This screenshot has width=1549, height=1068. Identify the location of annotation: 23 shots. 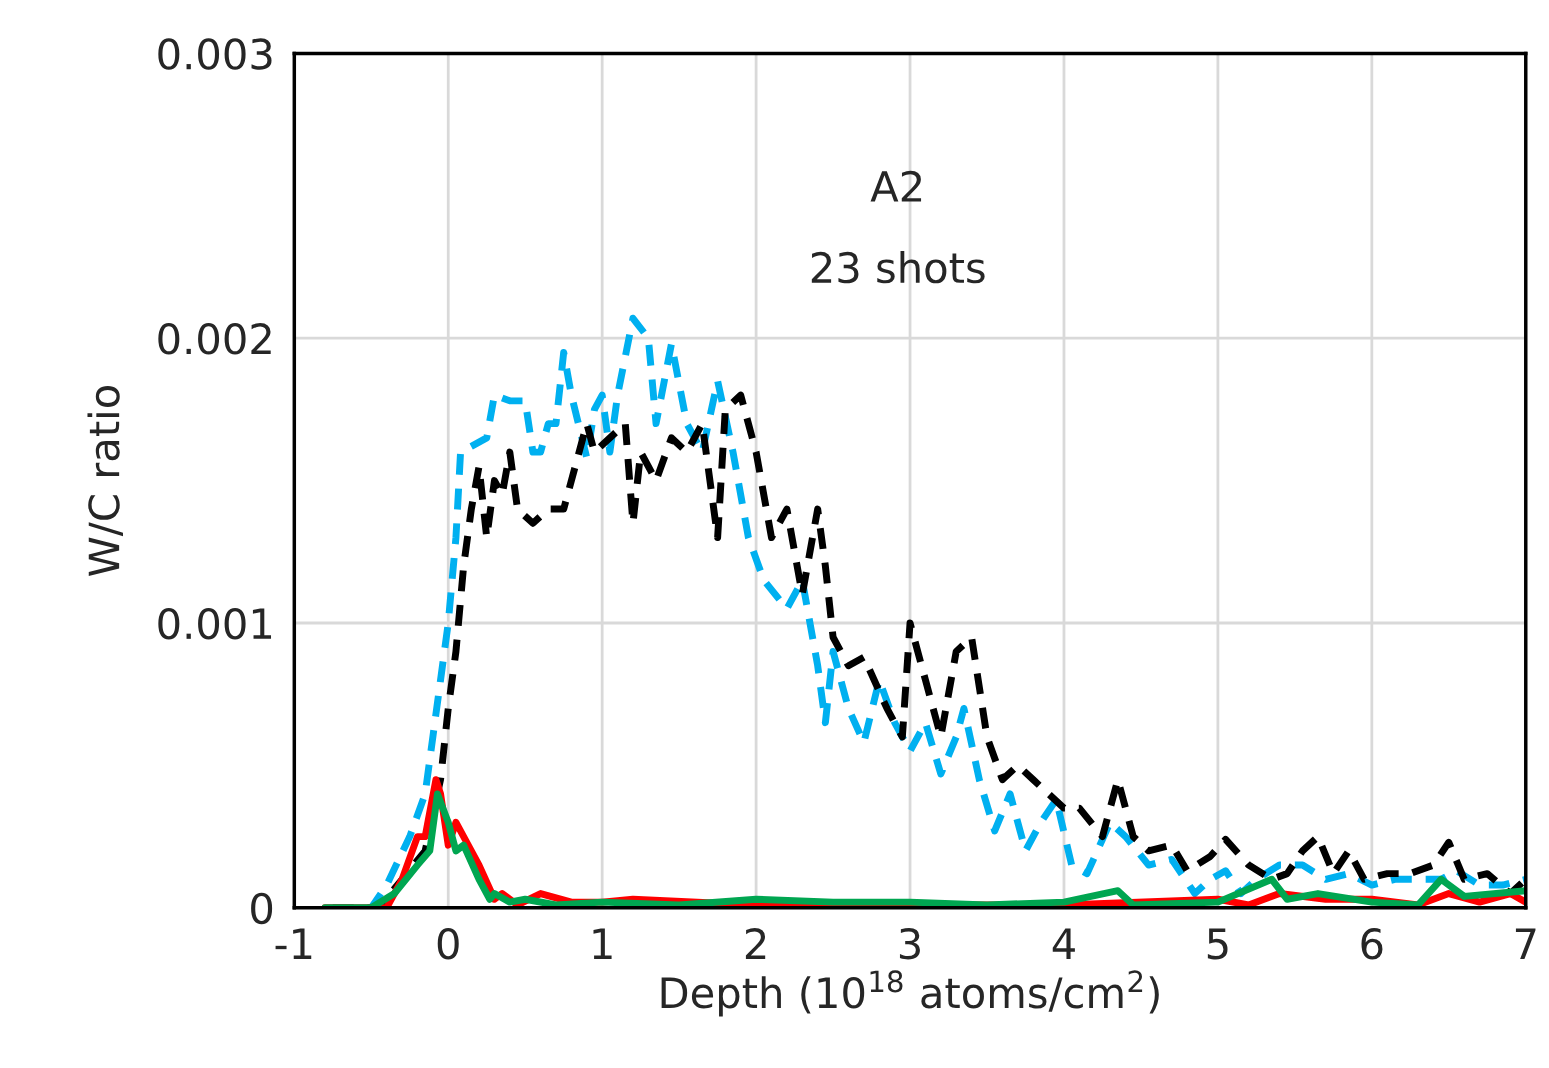
(898, 267).